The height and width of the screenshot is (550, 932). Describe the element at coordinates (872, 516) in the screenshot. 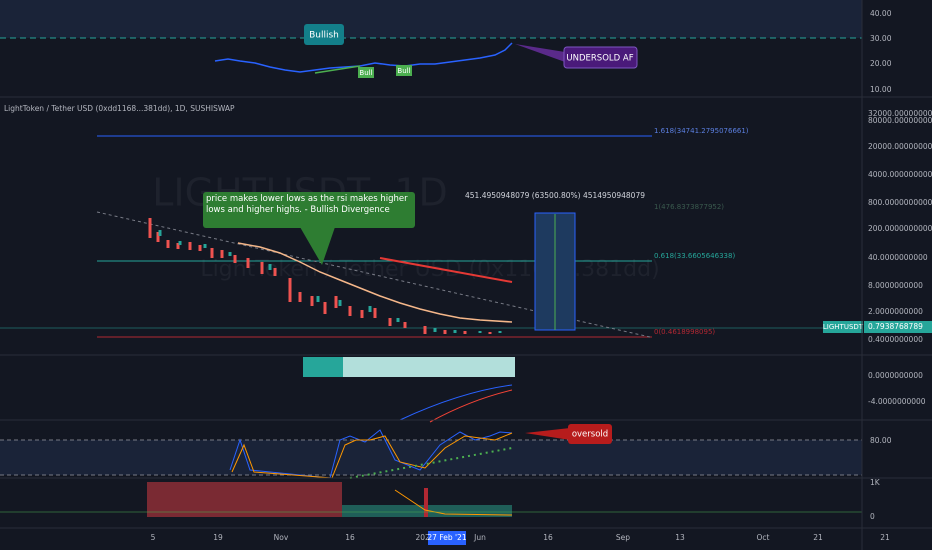

I see `axis-label: 0` at that location.